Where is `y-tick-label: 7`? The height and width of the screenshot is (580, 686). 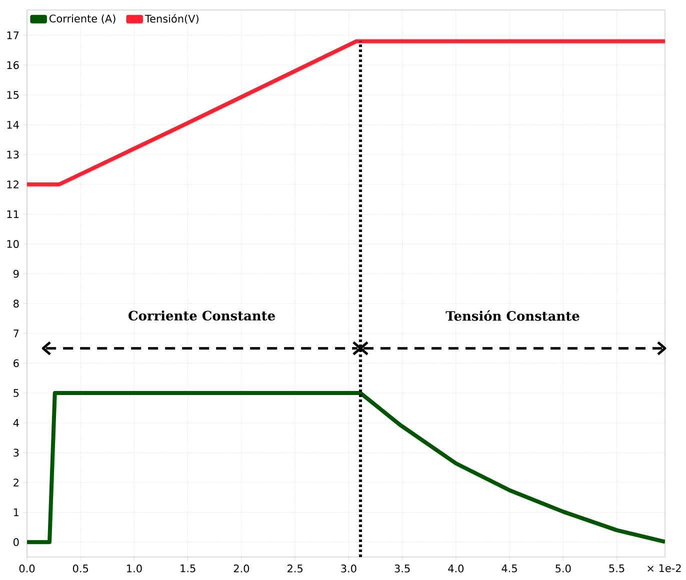
y-tick-label: 7 is located at coordinates (16, 334).